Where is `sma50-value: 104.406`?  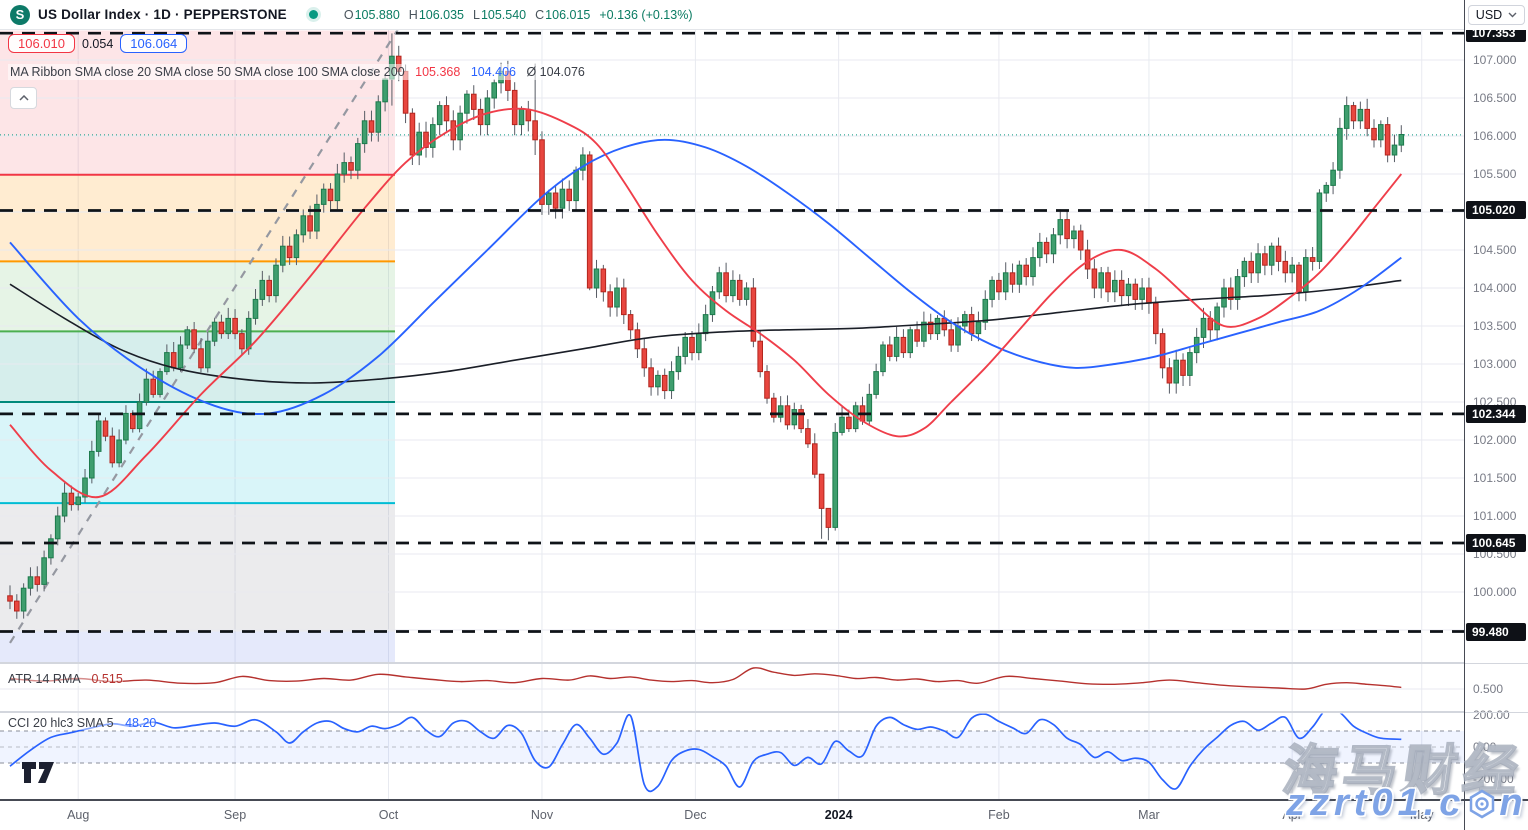 sma50-value: 104.406 is located at coordinates (493, 72).